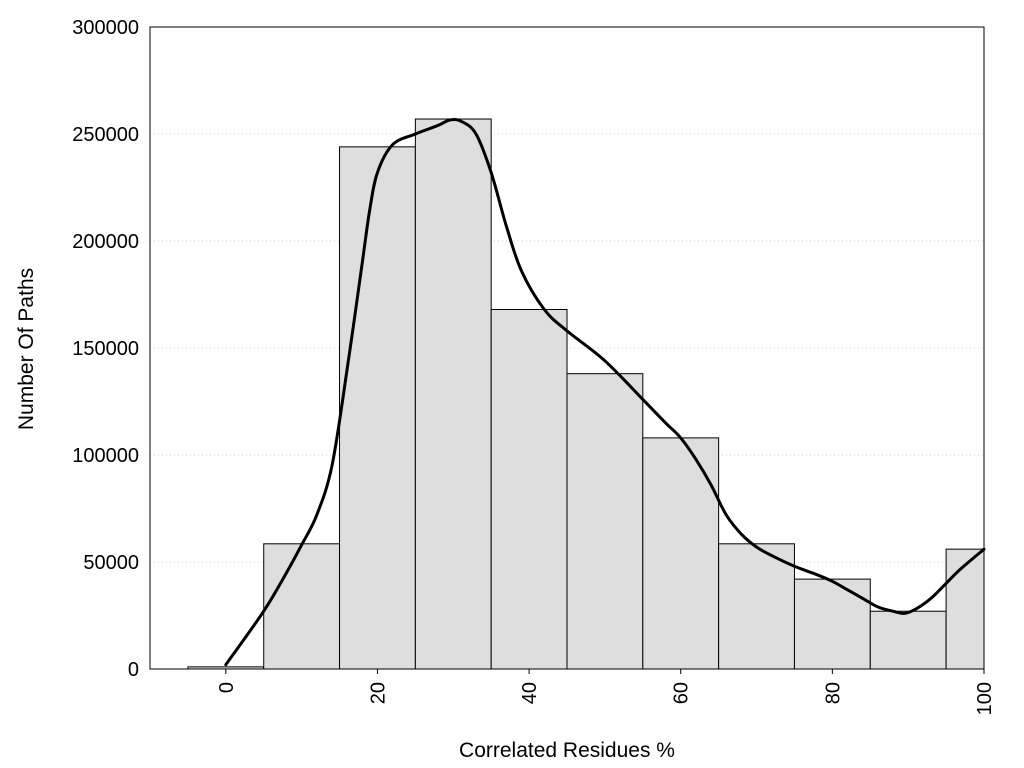 Image resolution: width=1024 pixels, height=768 pixels. I want to click on x-tick-label-60: 60, so click(682, 693).